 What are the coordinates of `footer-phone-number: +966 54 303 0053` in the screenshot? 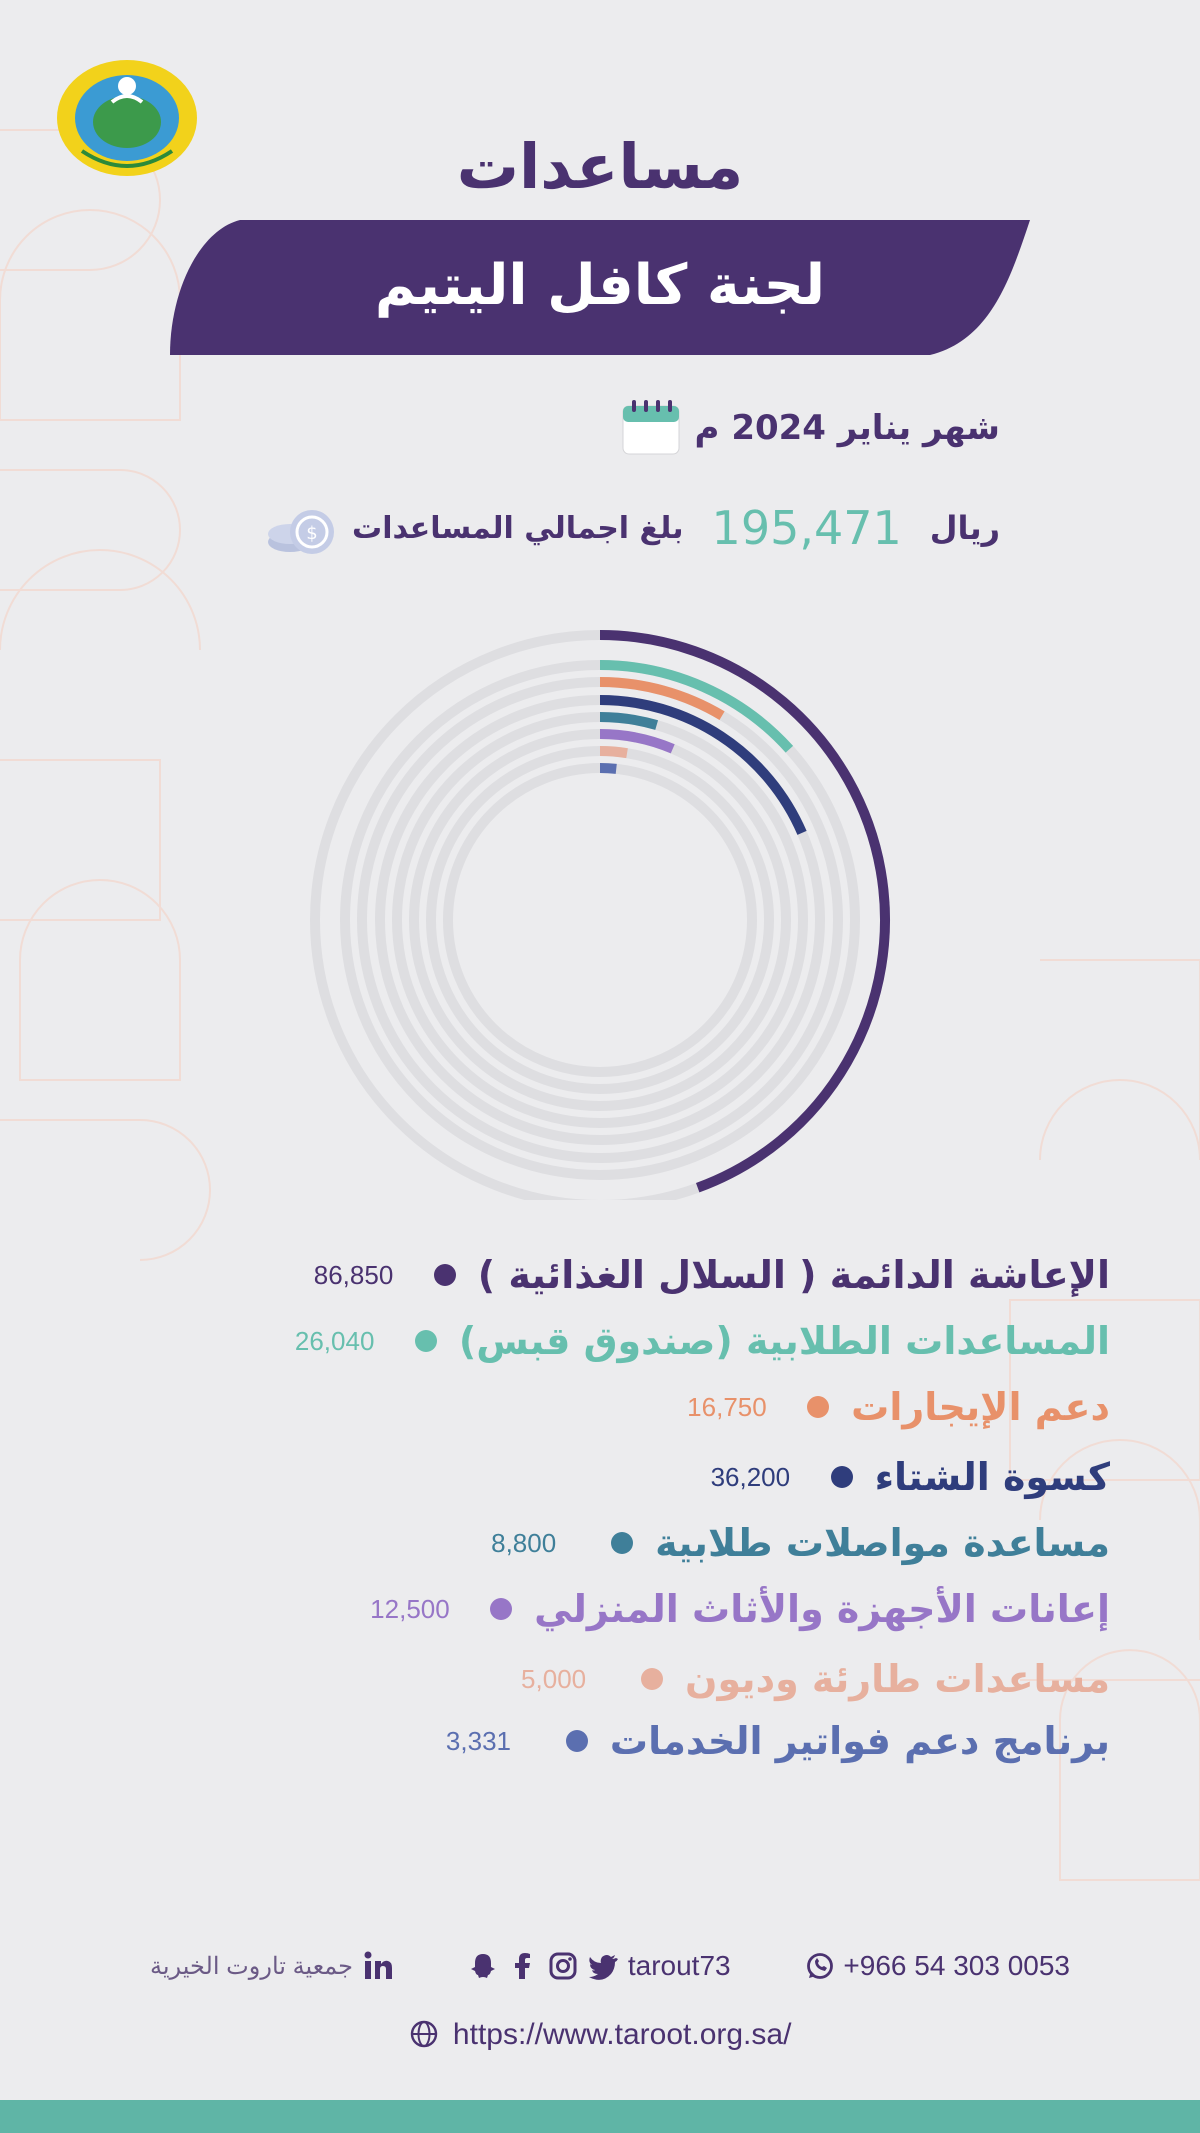 It's located at (956, 1965).